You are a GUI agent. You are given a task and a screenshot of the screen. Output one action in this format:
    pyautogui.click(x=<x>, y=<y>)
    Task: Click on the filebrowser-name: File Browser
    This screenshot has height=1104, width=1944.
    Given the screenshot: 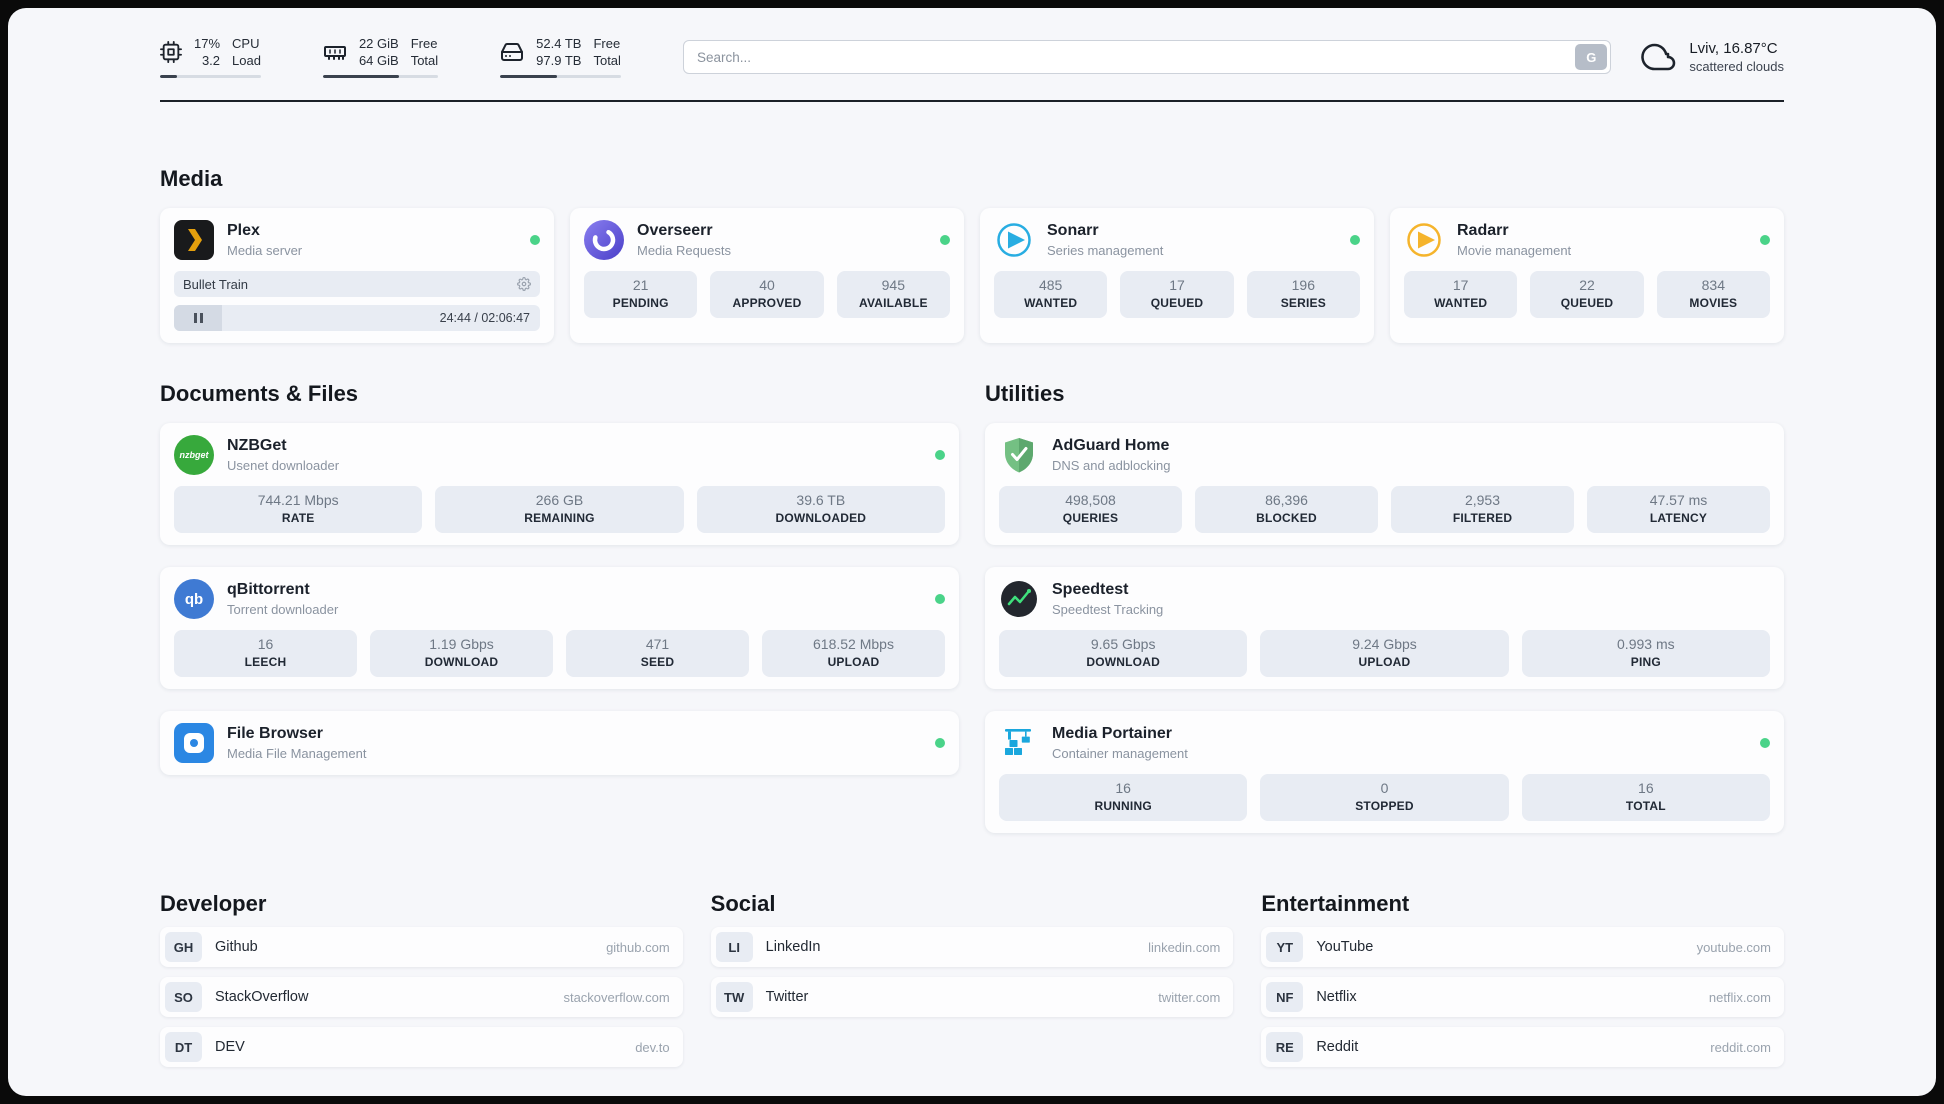 What is the action you would take?
    pyautogui.click(x=275, y=733)
    